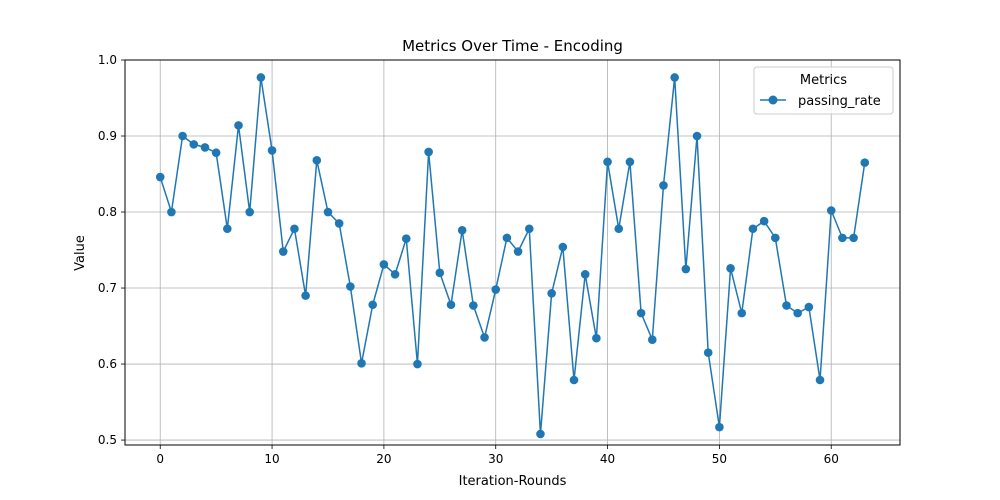  I want to click on x-tick-label: 10, so click(271, 459).